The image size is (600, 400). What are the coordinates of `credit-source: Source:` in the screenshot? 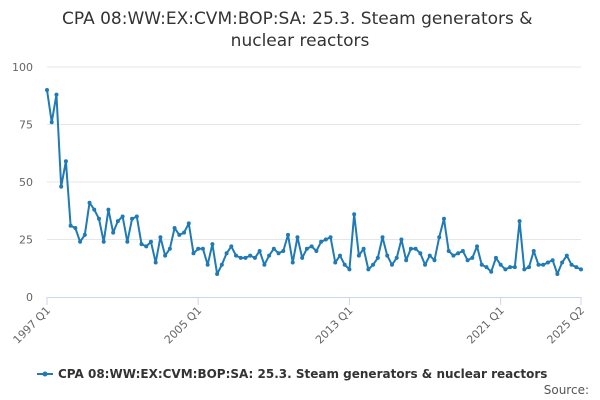 It's located at (566, 390).